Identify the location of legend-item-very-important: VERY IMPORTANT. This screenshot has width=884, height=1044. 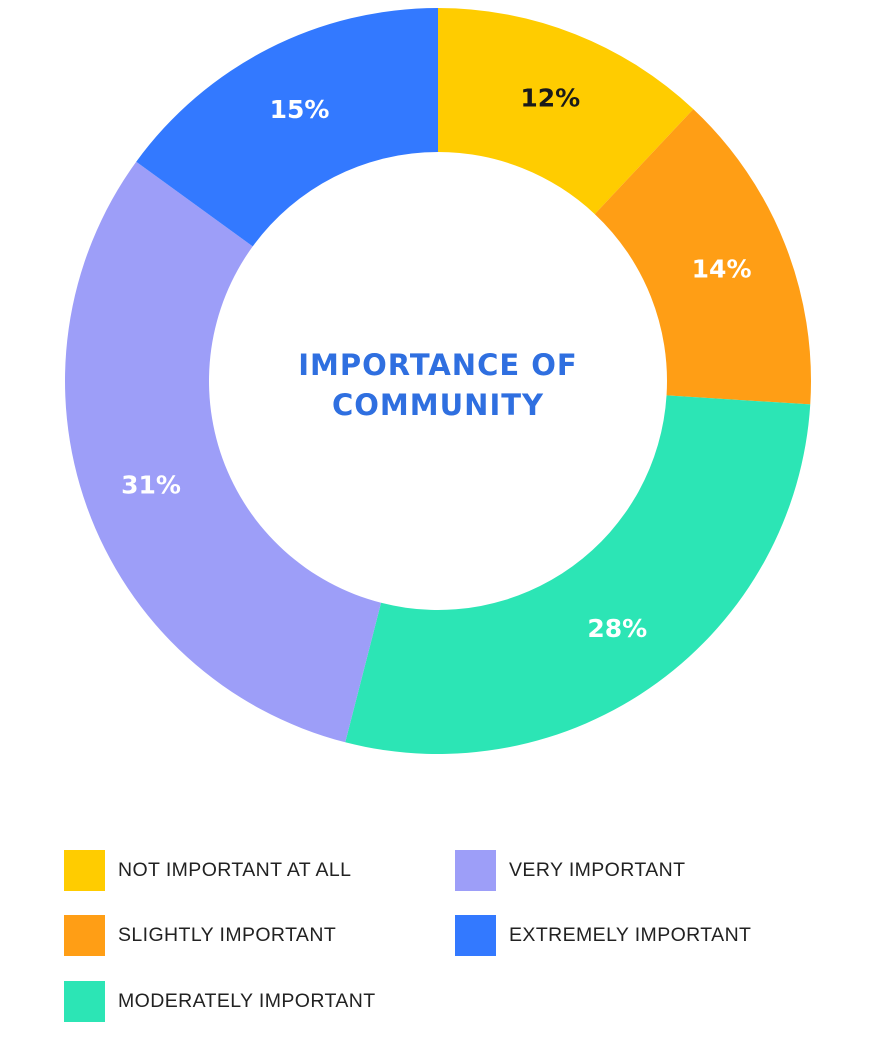
(570, 870).